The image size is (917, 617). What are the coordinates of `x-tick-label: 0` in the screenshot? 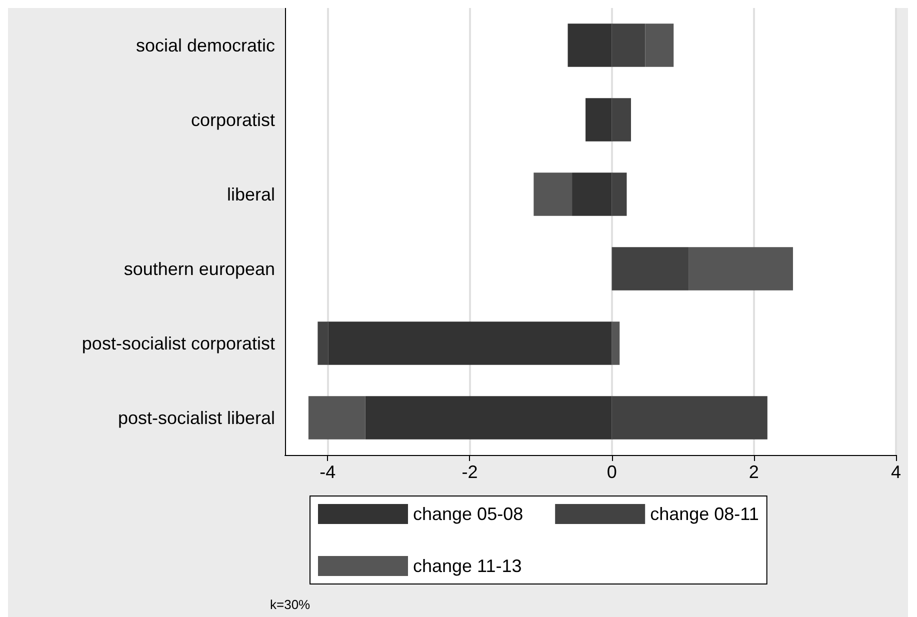 It's located at (611, 472).